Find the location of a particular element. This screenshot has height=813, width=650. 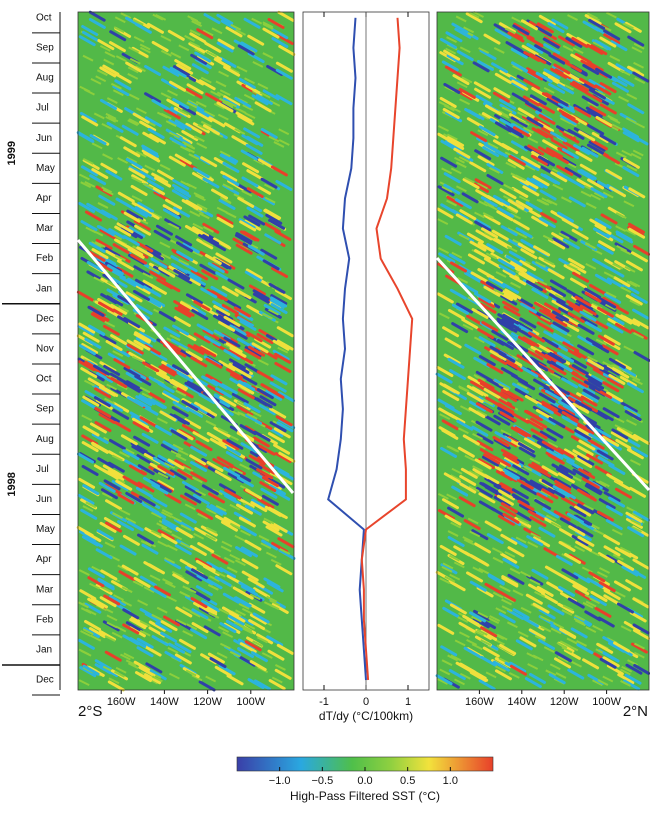

propagation-line is located at coordinates (542, 374).